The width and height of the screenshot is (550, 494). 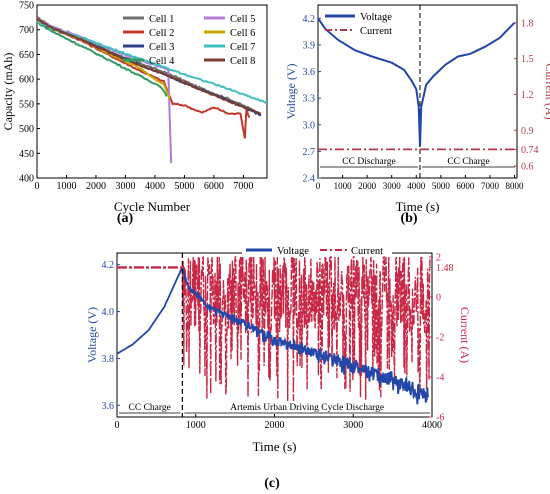 I want to click on chart-b-annotation-charge: CC Charge, so click(x=468, y=162).